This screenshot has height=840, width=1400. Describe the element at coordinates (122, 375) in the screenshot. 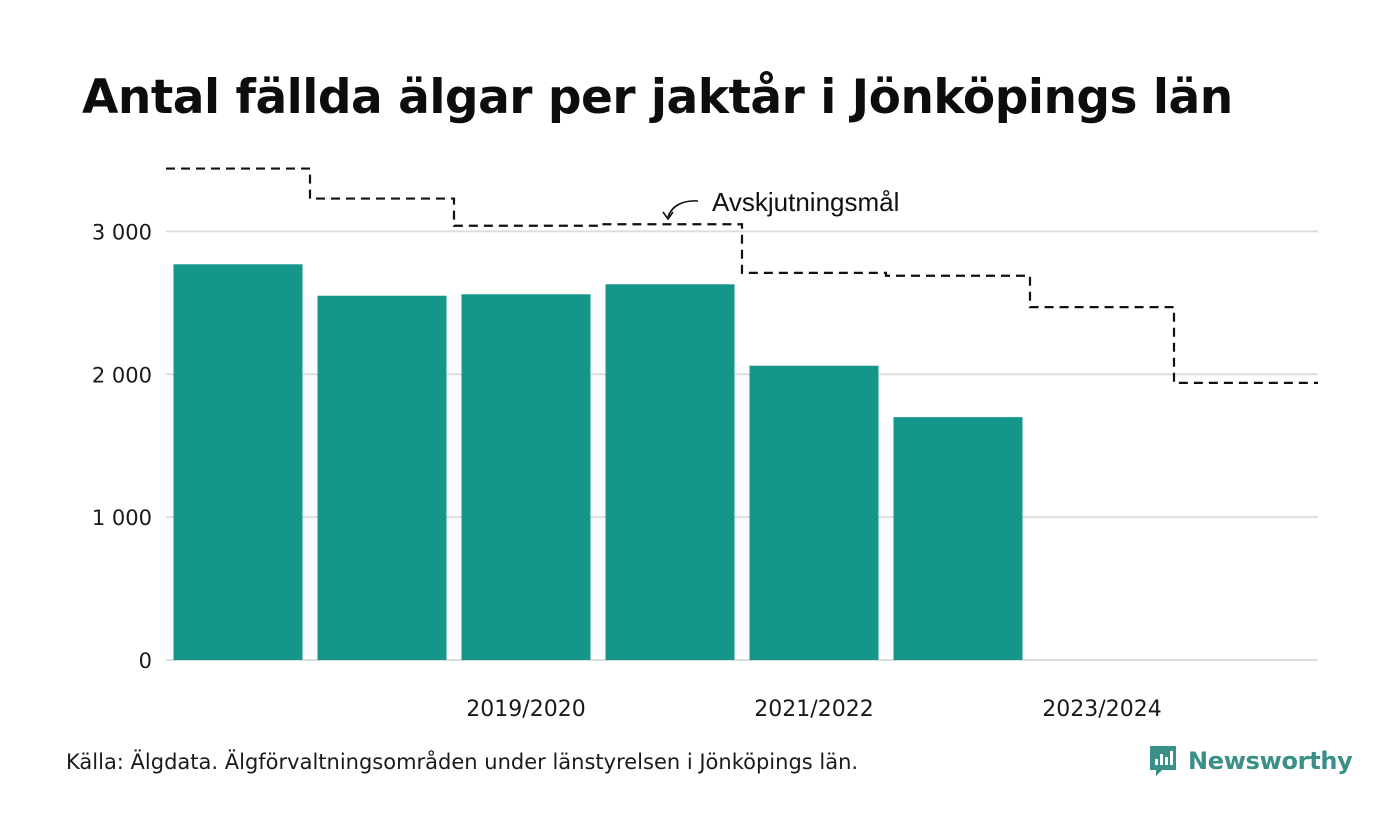

I see `y-tick-label: 2 000` at that location.